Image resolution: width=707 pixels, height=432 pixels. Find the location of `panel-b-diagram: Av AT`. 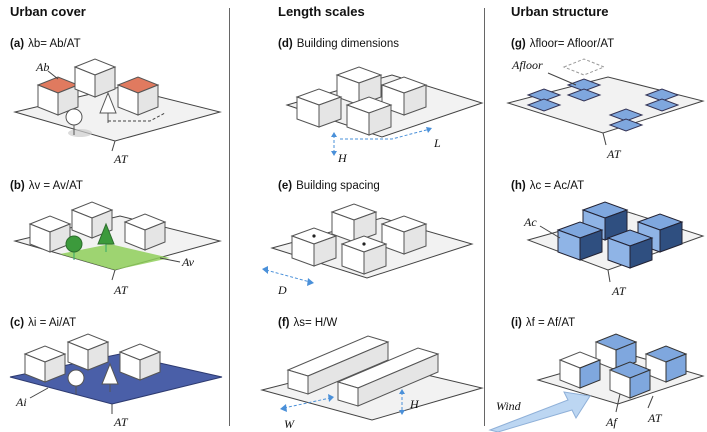

panel-b-diagram: Av AT is located at coordinates (117, 249).